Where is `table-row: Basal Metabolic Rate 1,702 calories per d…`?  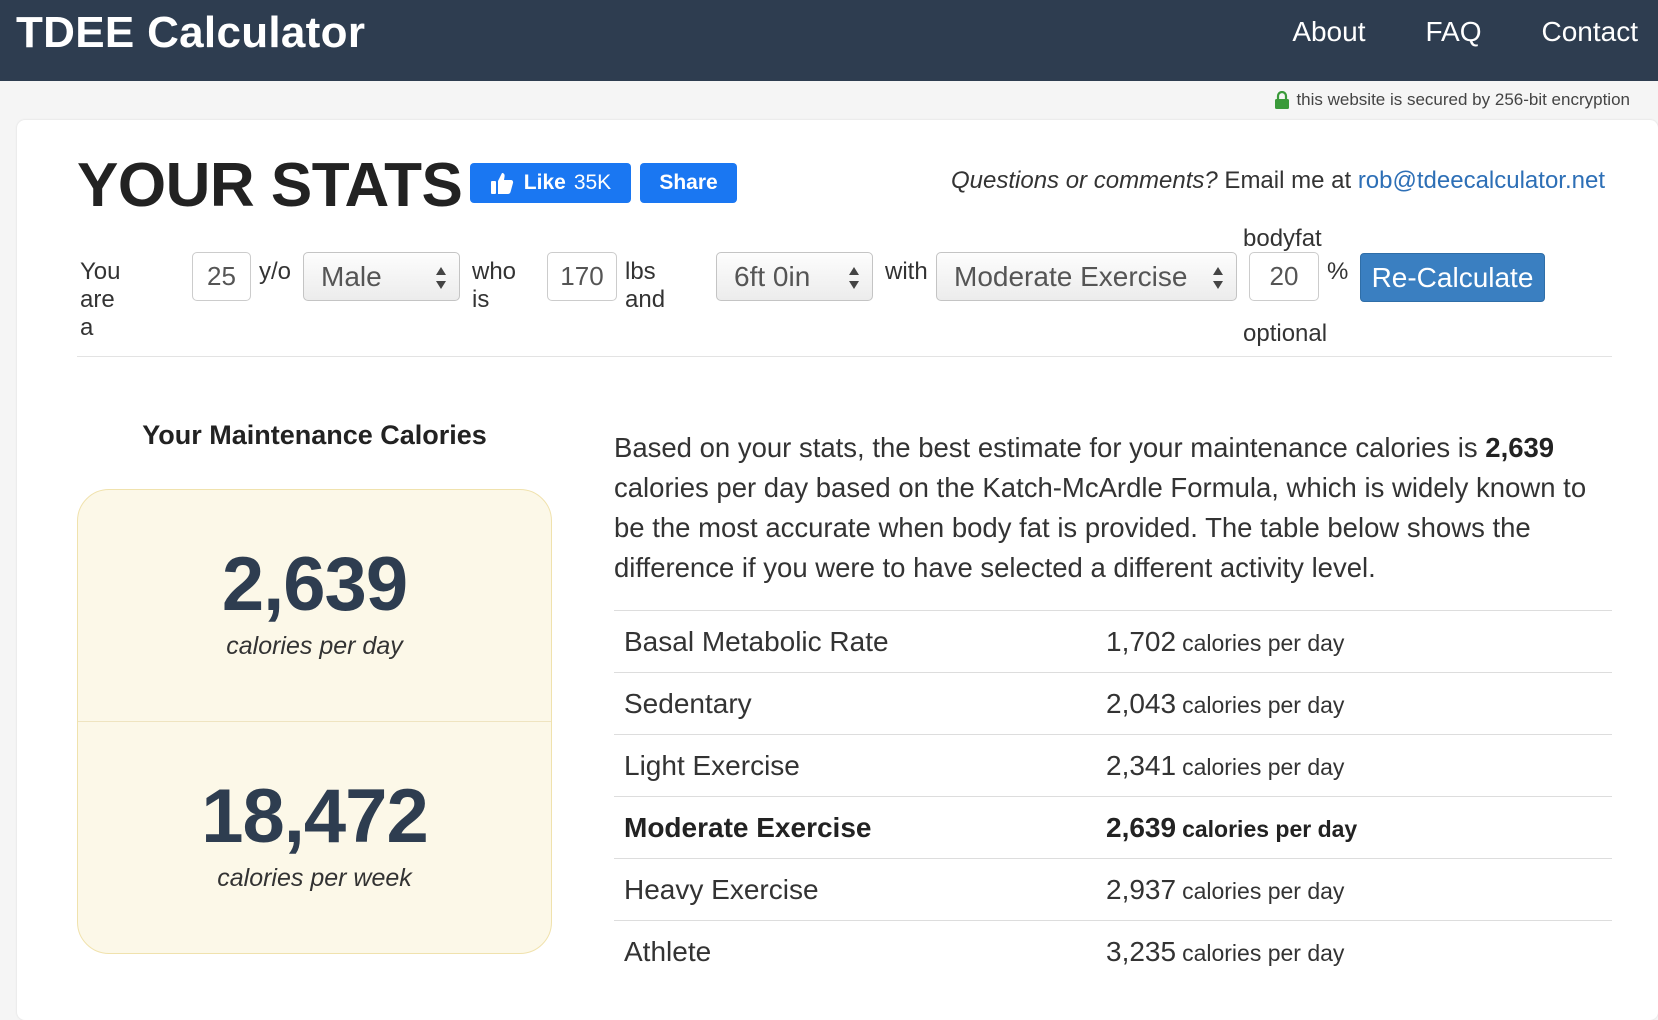
table-row: Basal Metabolic Rate 1,702 calories per d… is located at coordinates (1113, 641).